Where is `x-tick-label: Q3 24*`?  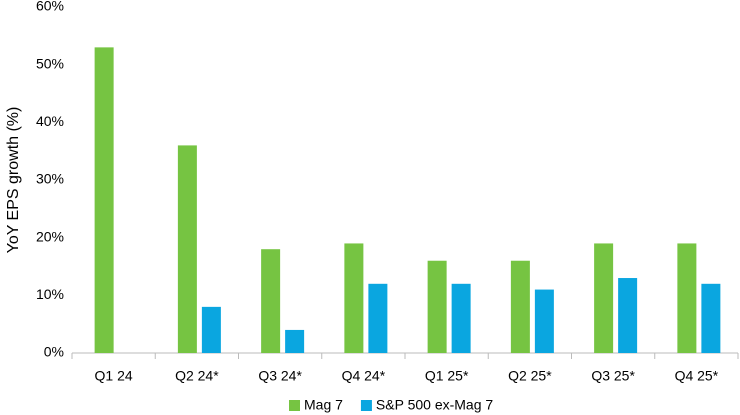
x-tick-label: Q3 24* is located at coordinates (280, 376).